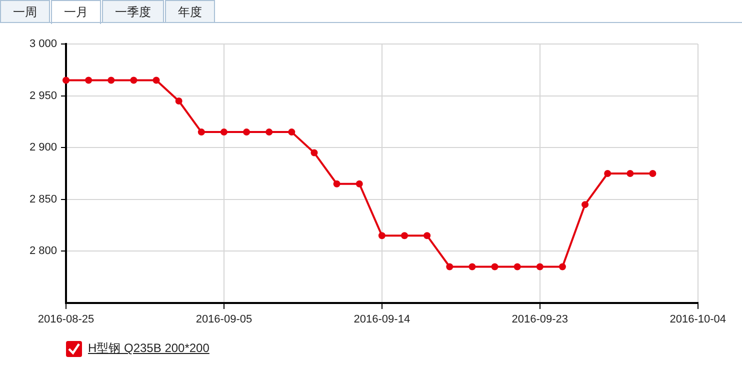  I want to click on y-tick-label: 3 000, so click(43, 44).